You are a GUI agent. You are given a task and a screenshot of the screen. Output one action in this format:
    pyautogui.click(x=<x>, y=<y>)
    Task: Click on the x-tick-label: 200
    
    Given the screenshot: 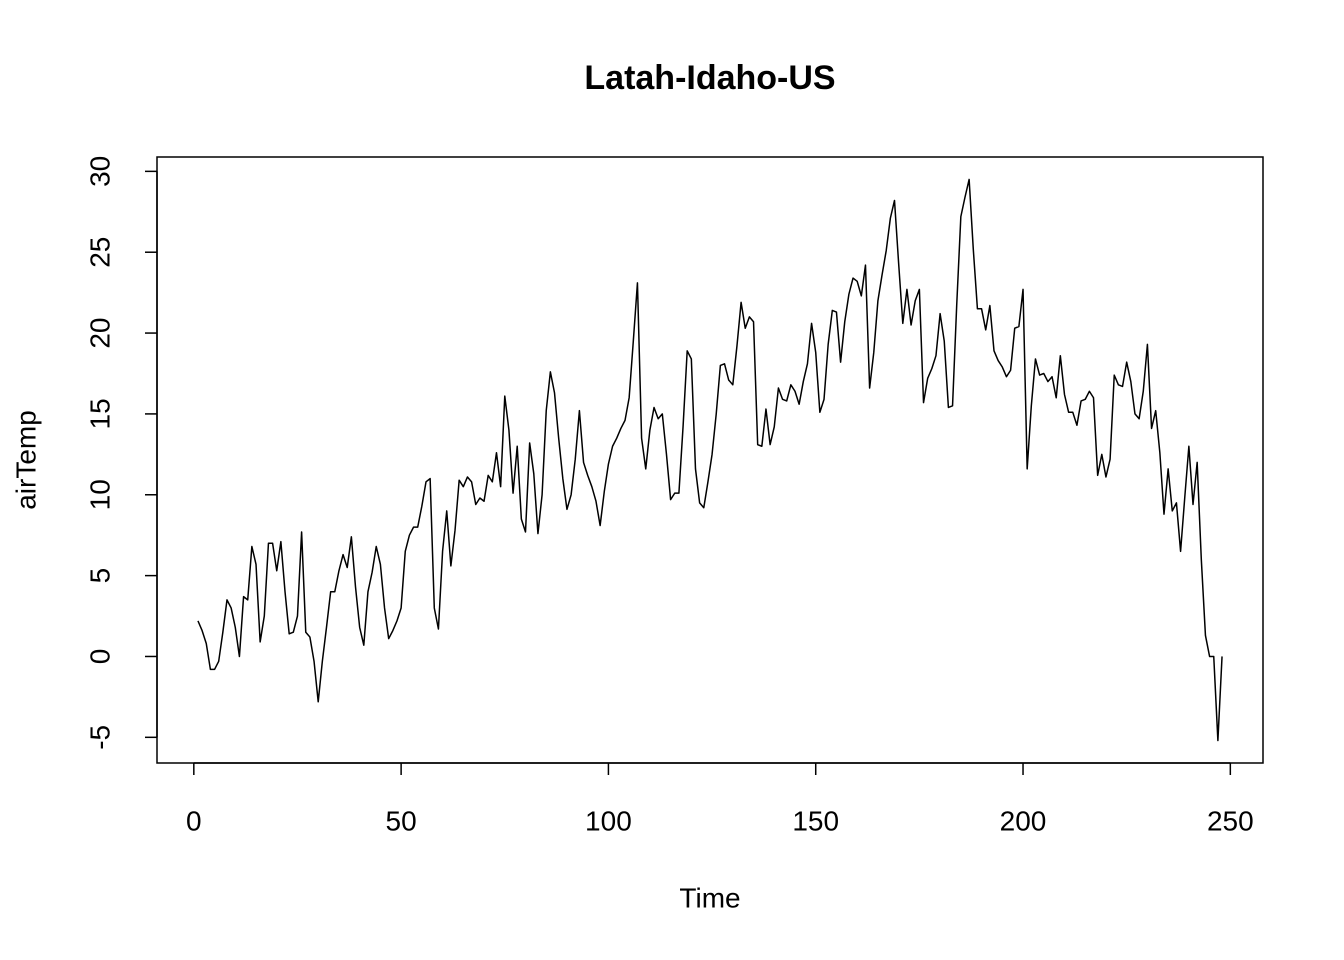 What is the action you would take?
    pyautogui.click(x=1023, y=820)
    